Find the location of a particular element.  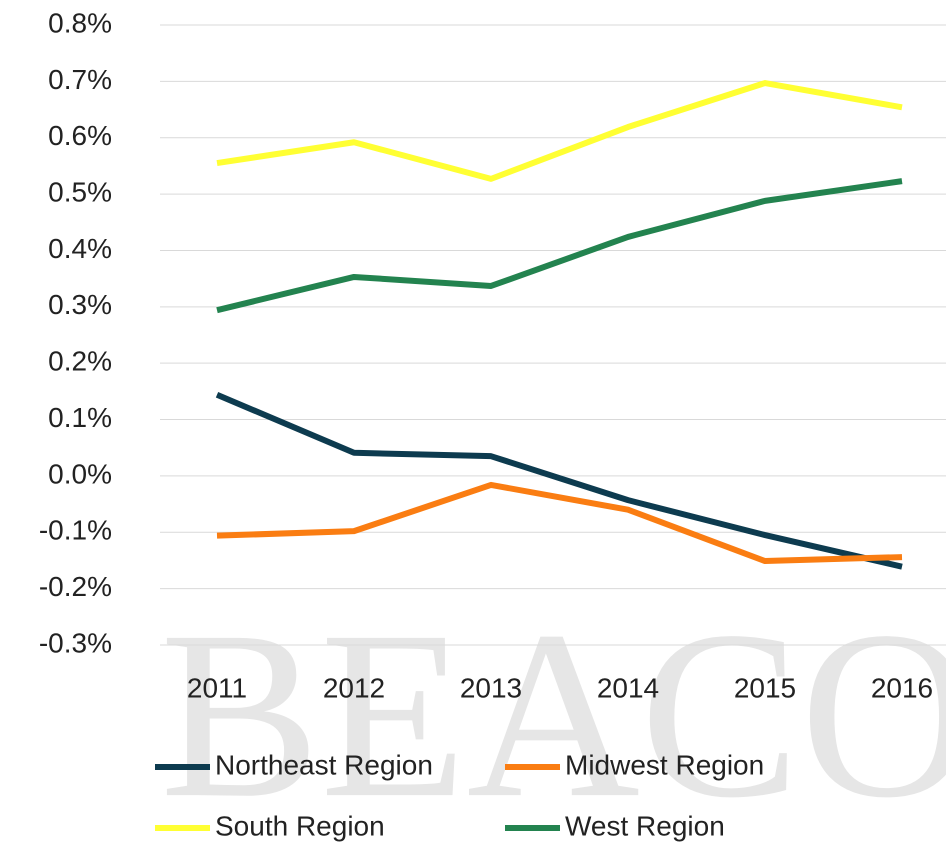

x-tick-label: 2013 is located at coordinates (491, 687).